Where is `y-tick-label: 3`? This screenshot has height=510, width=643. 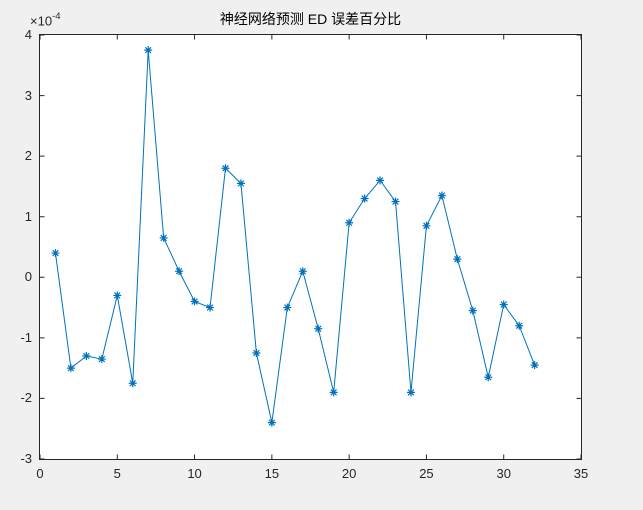
y-tick-label: 3 is located at coordinates (28, 95).